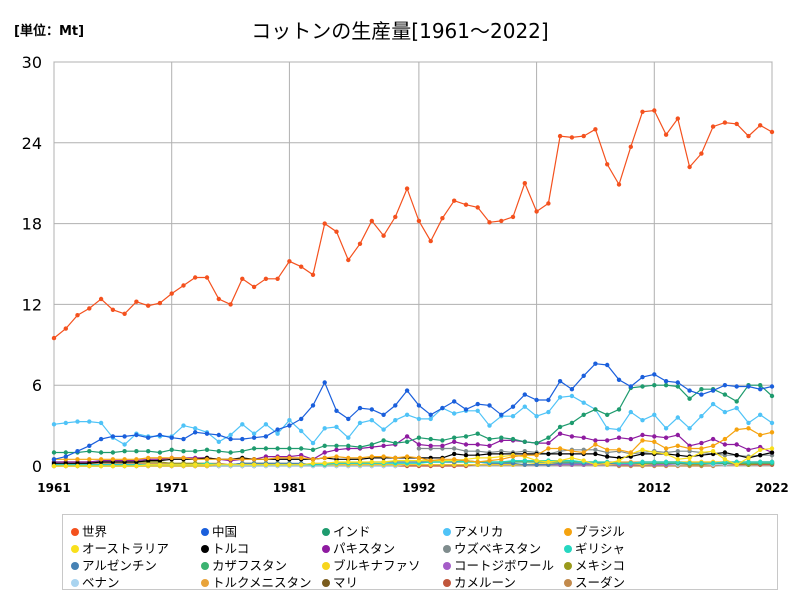 This screenshot has width=800, height=600. What do you see at coordinates (371, 564) in the screenshot?
I see `legend-item: ブルキナファソ` at bounding box center [371, 564].